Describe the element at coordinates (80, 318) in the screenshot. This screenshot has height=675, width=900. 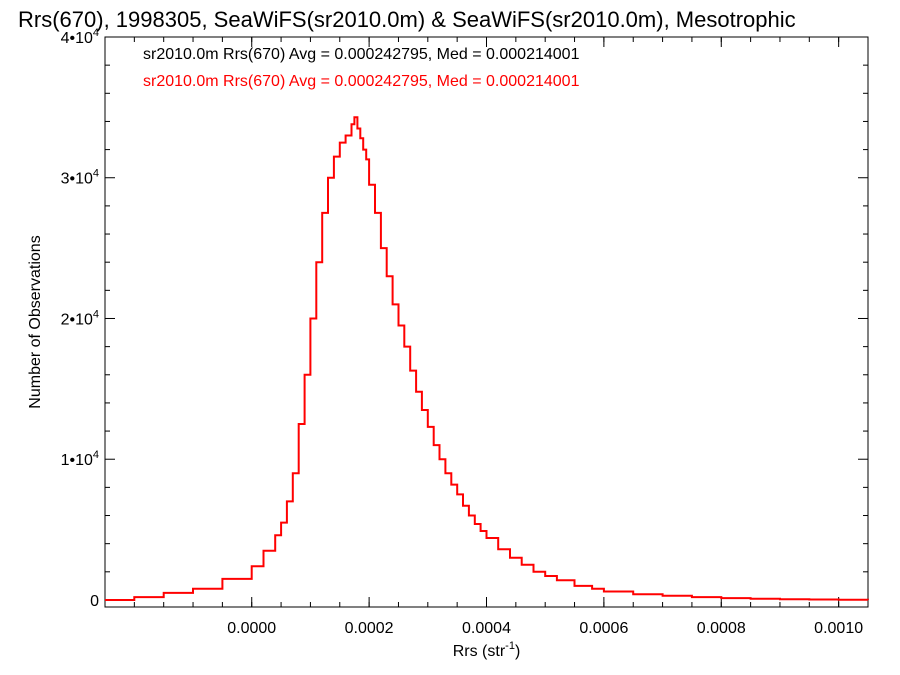
I see `y-tick-label: 2•104` at that location.